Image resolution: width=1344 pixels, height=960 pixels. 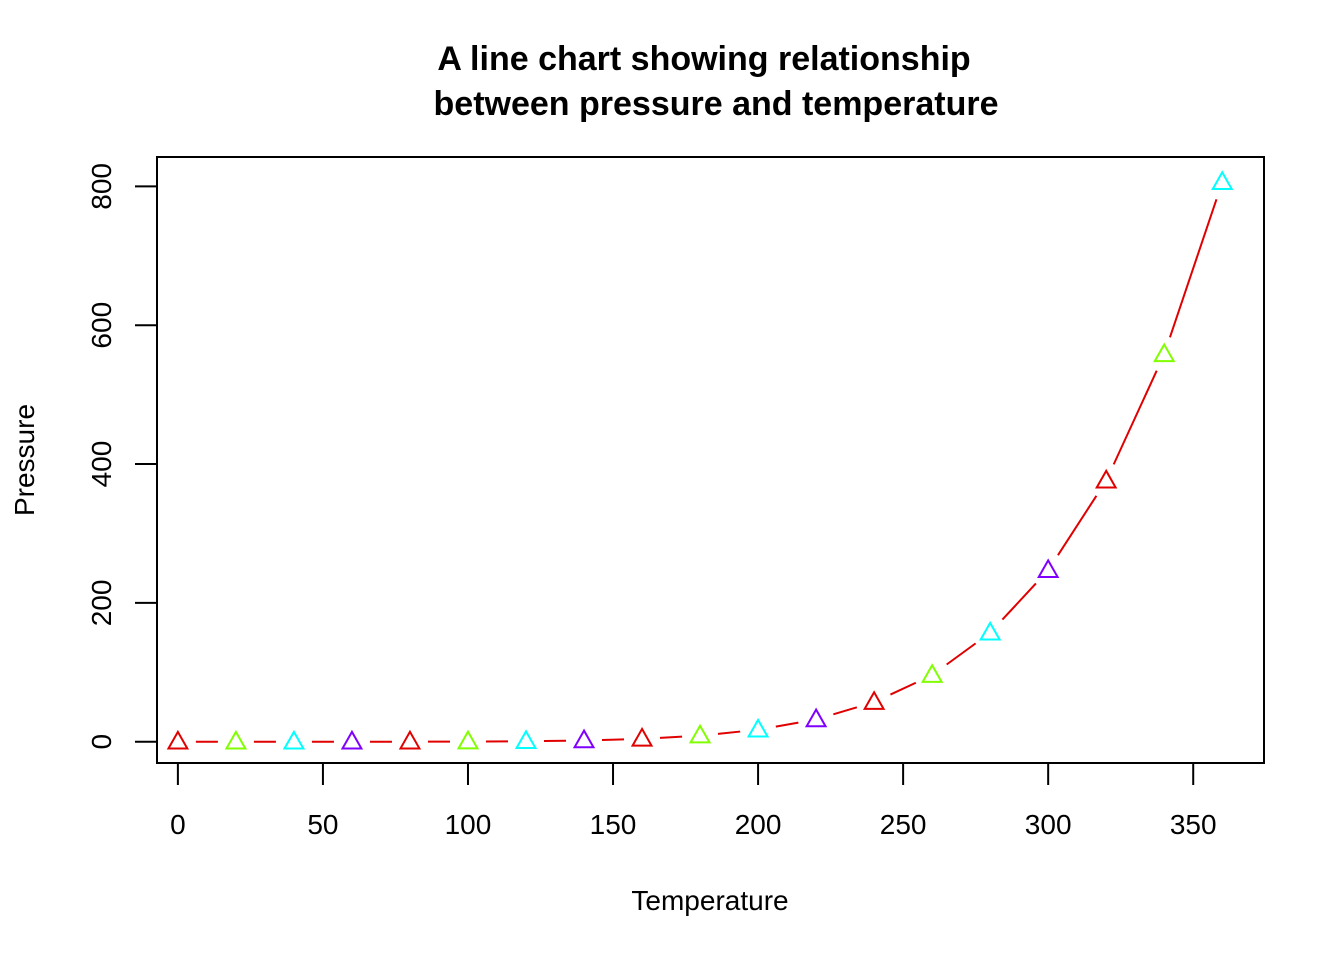 I want to click on y-tick-label: 800, so click(x=101, y=186).